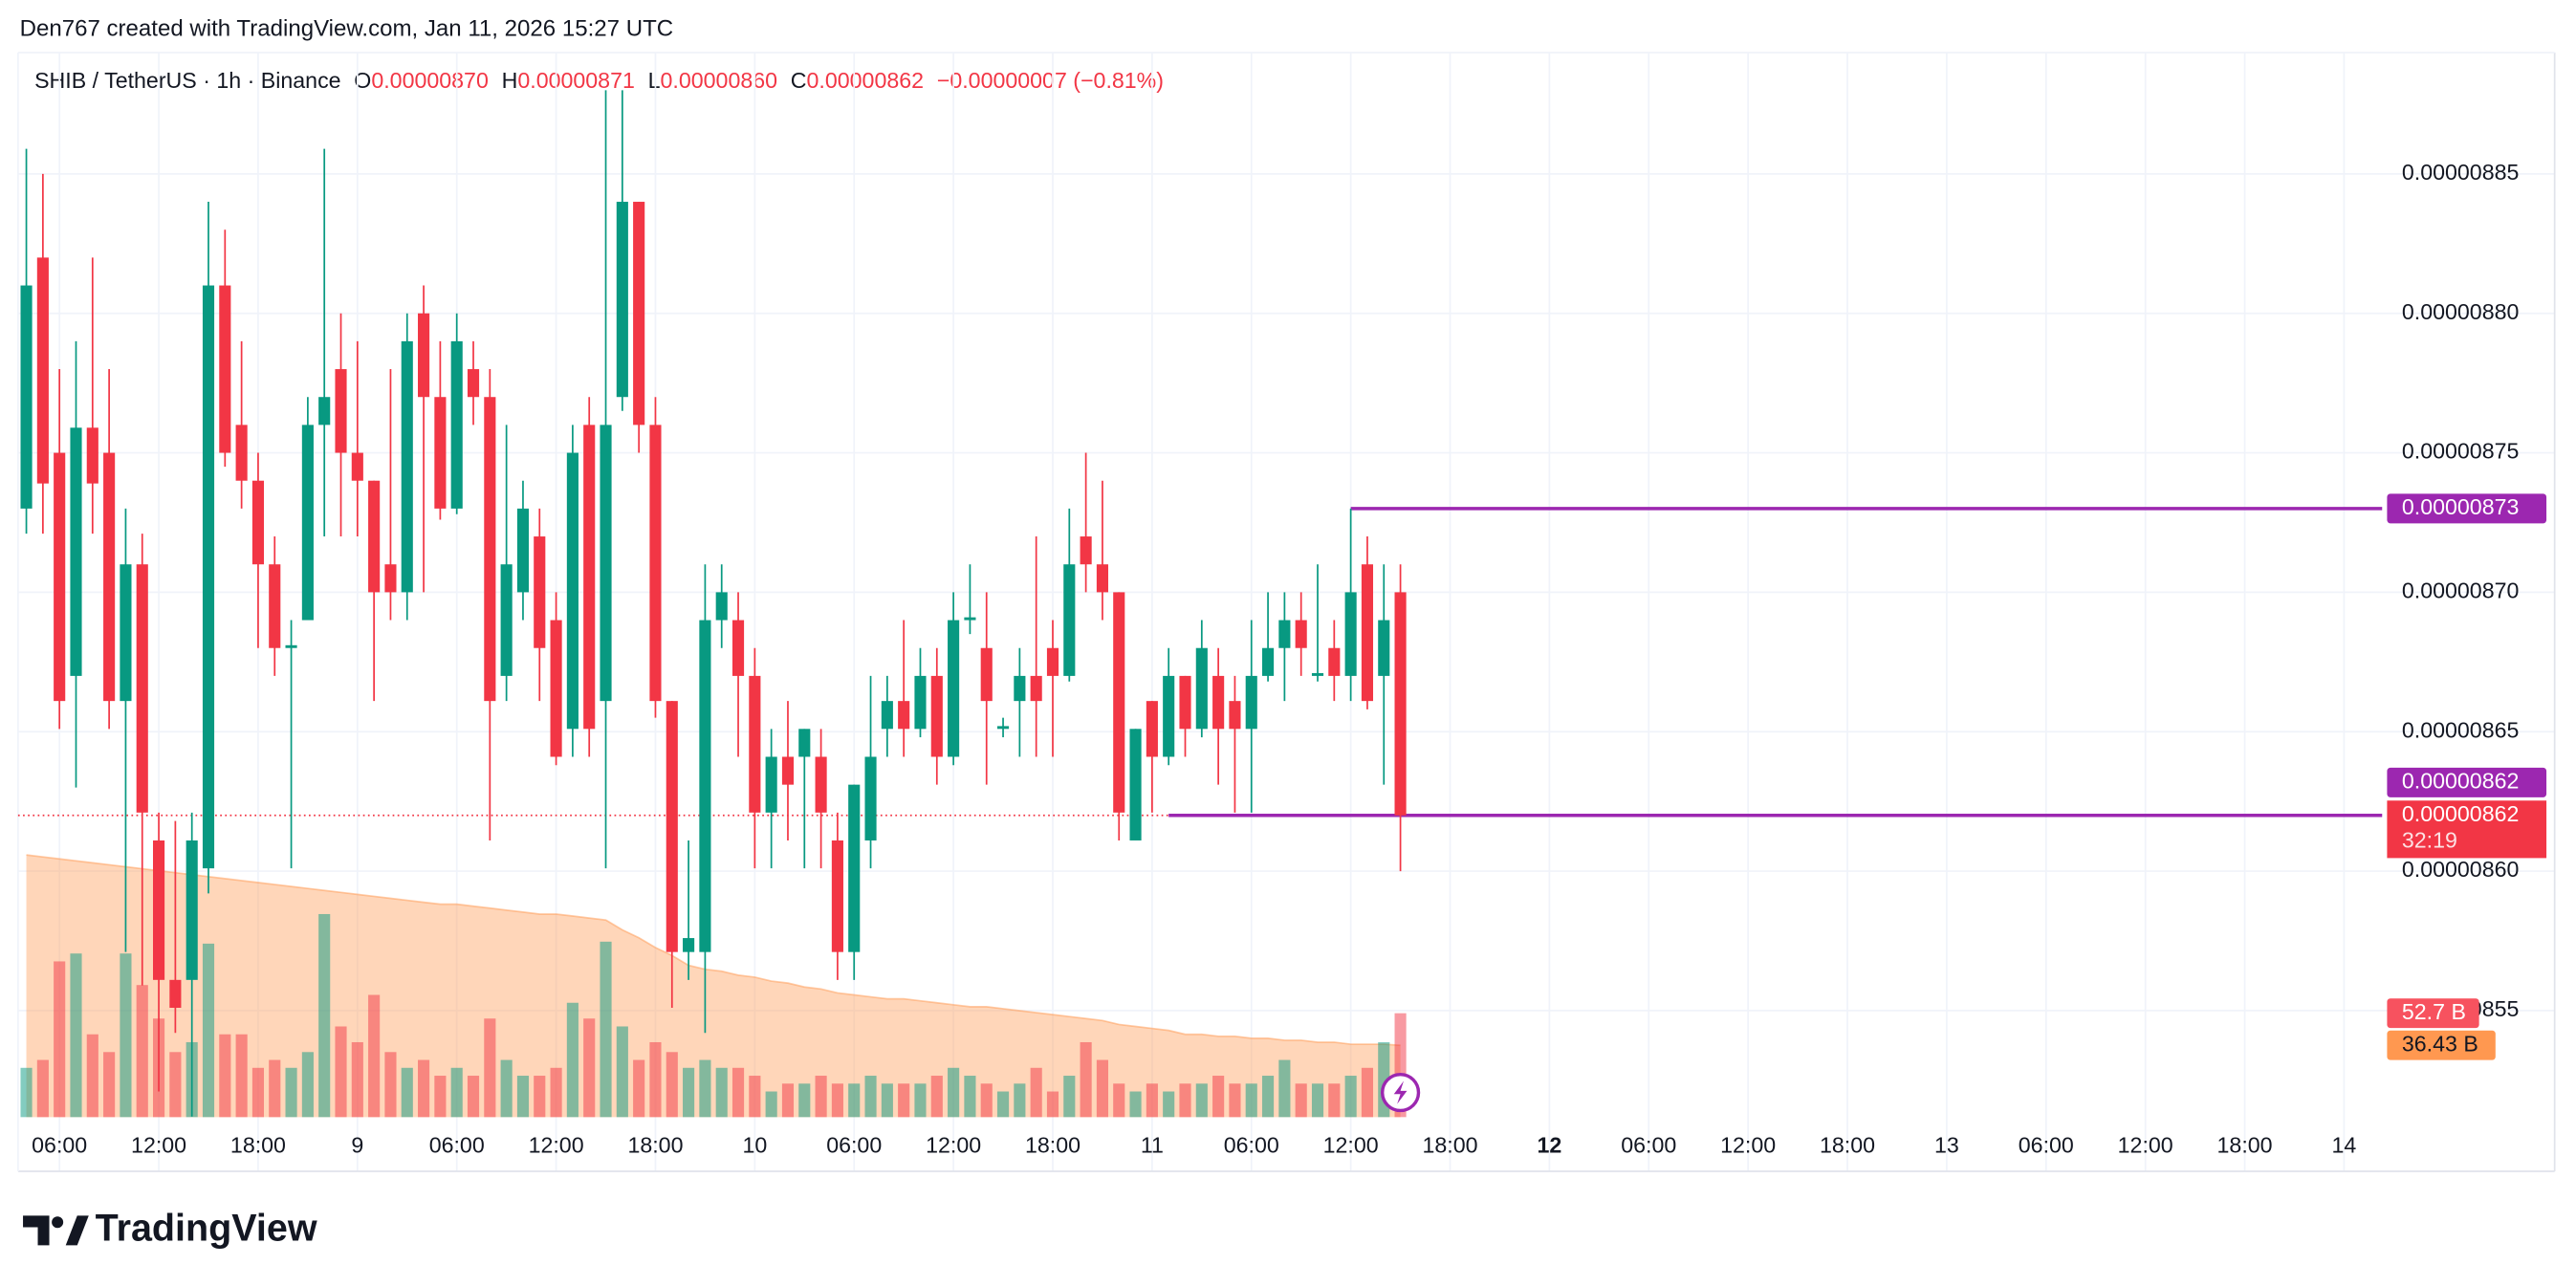 This screenshot has width=2576, height=1287. Describe the element at coordinates (2461, 172) in the screenshot. I see `y-tick-label: 0.00000885` at that location.